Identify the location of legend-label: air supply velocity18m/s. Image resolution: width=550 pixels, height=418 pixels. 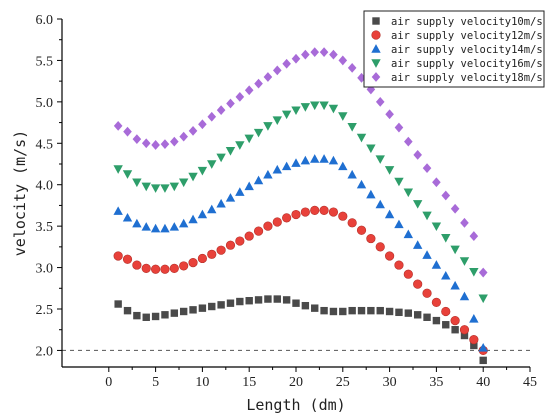
(467, 78).